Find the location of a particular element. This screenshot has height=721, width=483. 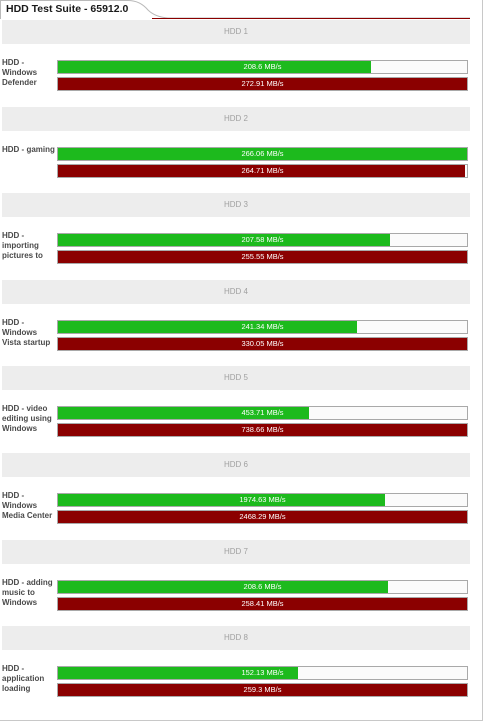

red-bar-track: 259.3 MB/s is located at coordinates (262, 690).